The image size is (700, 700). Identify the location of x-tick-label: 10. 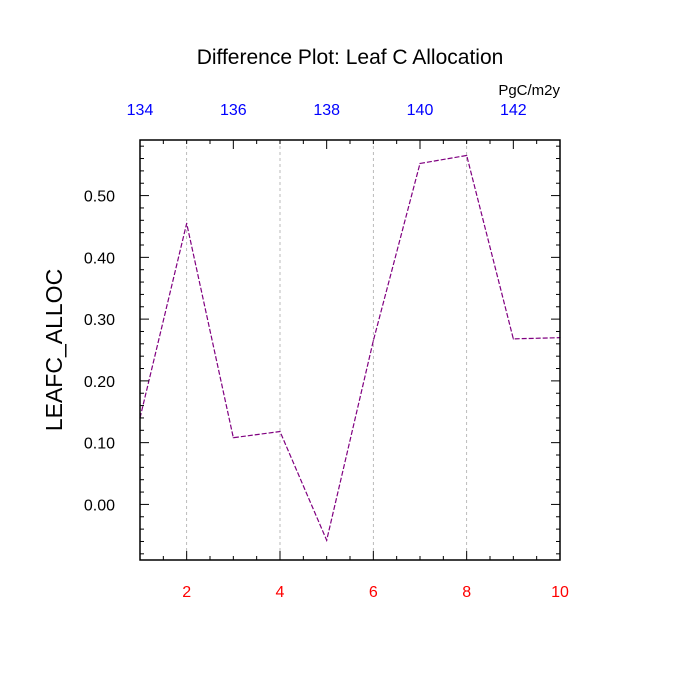
(560, 592).